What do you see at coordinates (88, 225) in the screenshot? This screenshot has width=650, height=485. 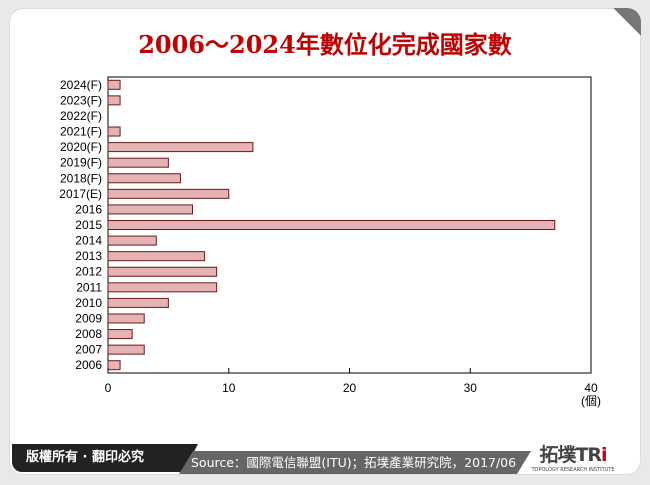 I see `y-tick-label: 2015` at bounding box center [88, 225].